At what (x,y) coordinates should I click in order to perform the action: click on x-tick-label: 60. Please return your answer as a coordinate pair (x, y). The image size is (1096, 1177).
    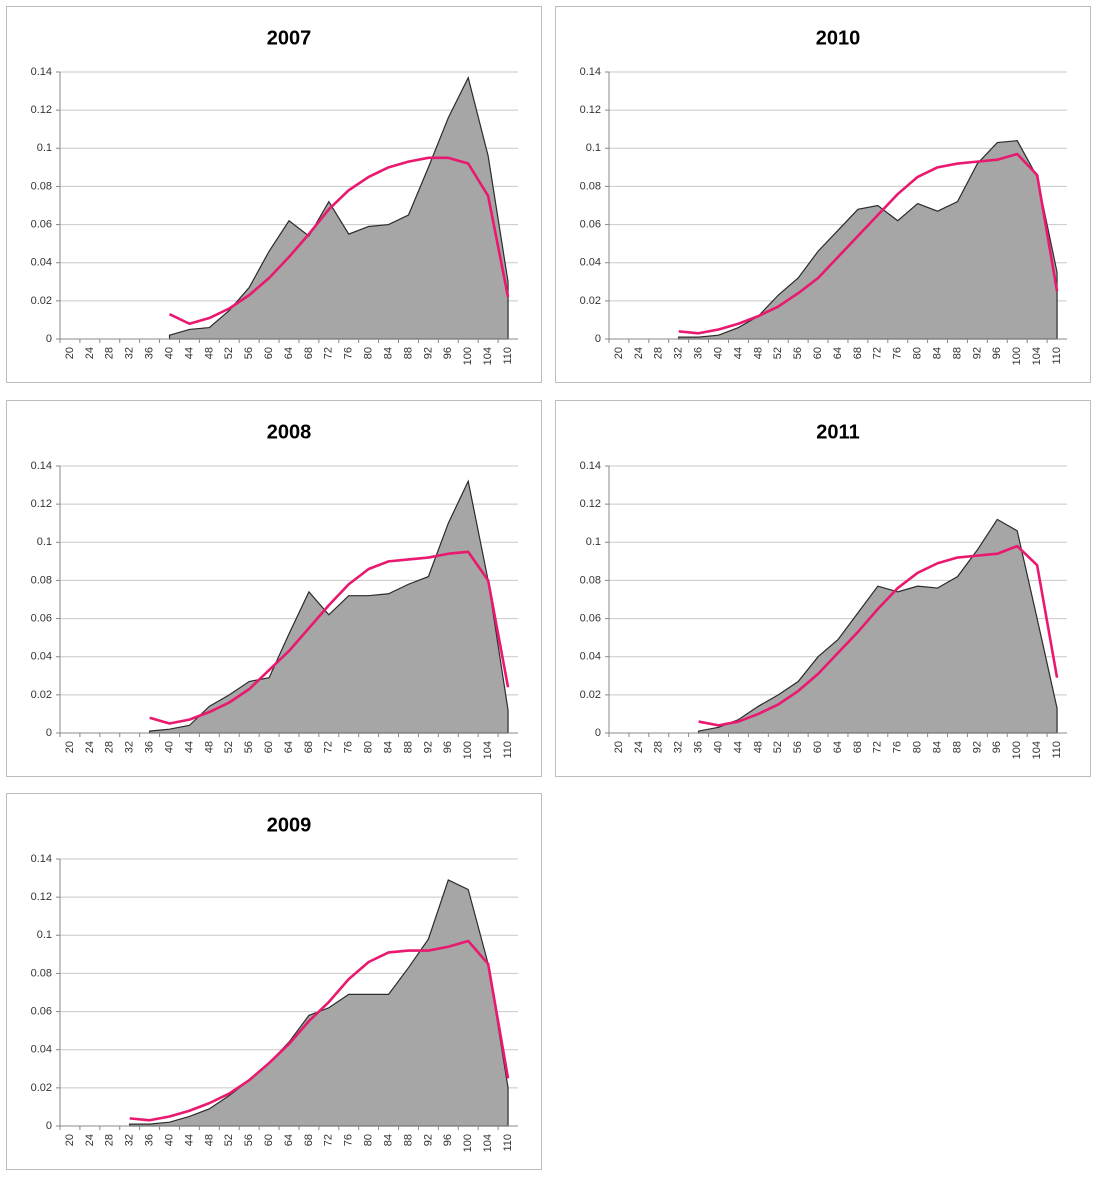
    Looking at the image, I should click on (269, 353).